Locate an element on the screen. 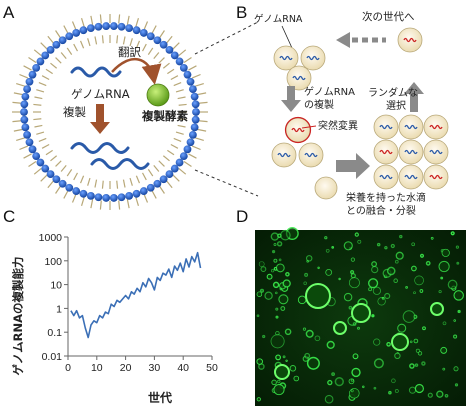  y-tick-label: 10 is located at coordinates (56, 286).